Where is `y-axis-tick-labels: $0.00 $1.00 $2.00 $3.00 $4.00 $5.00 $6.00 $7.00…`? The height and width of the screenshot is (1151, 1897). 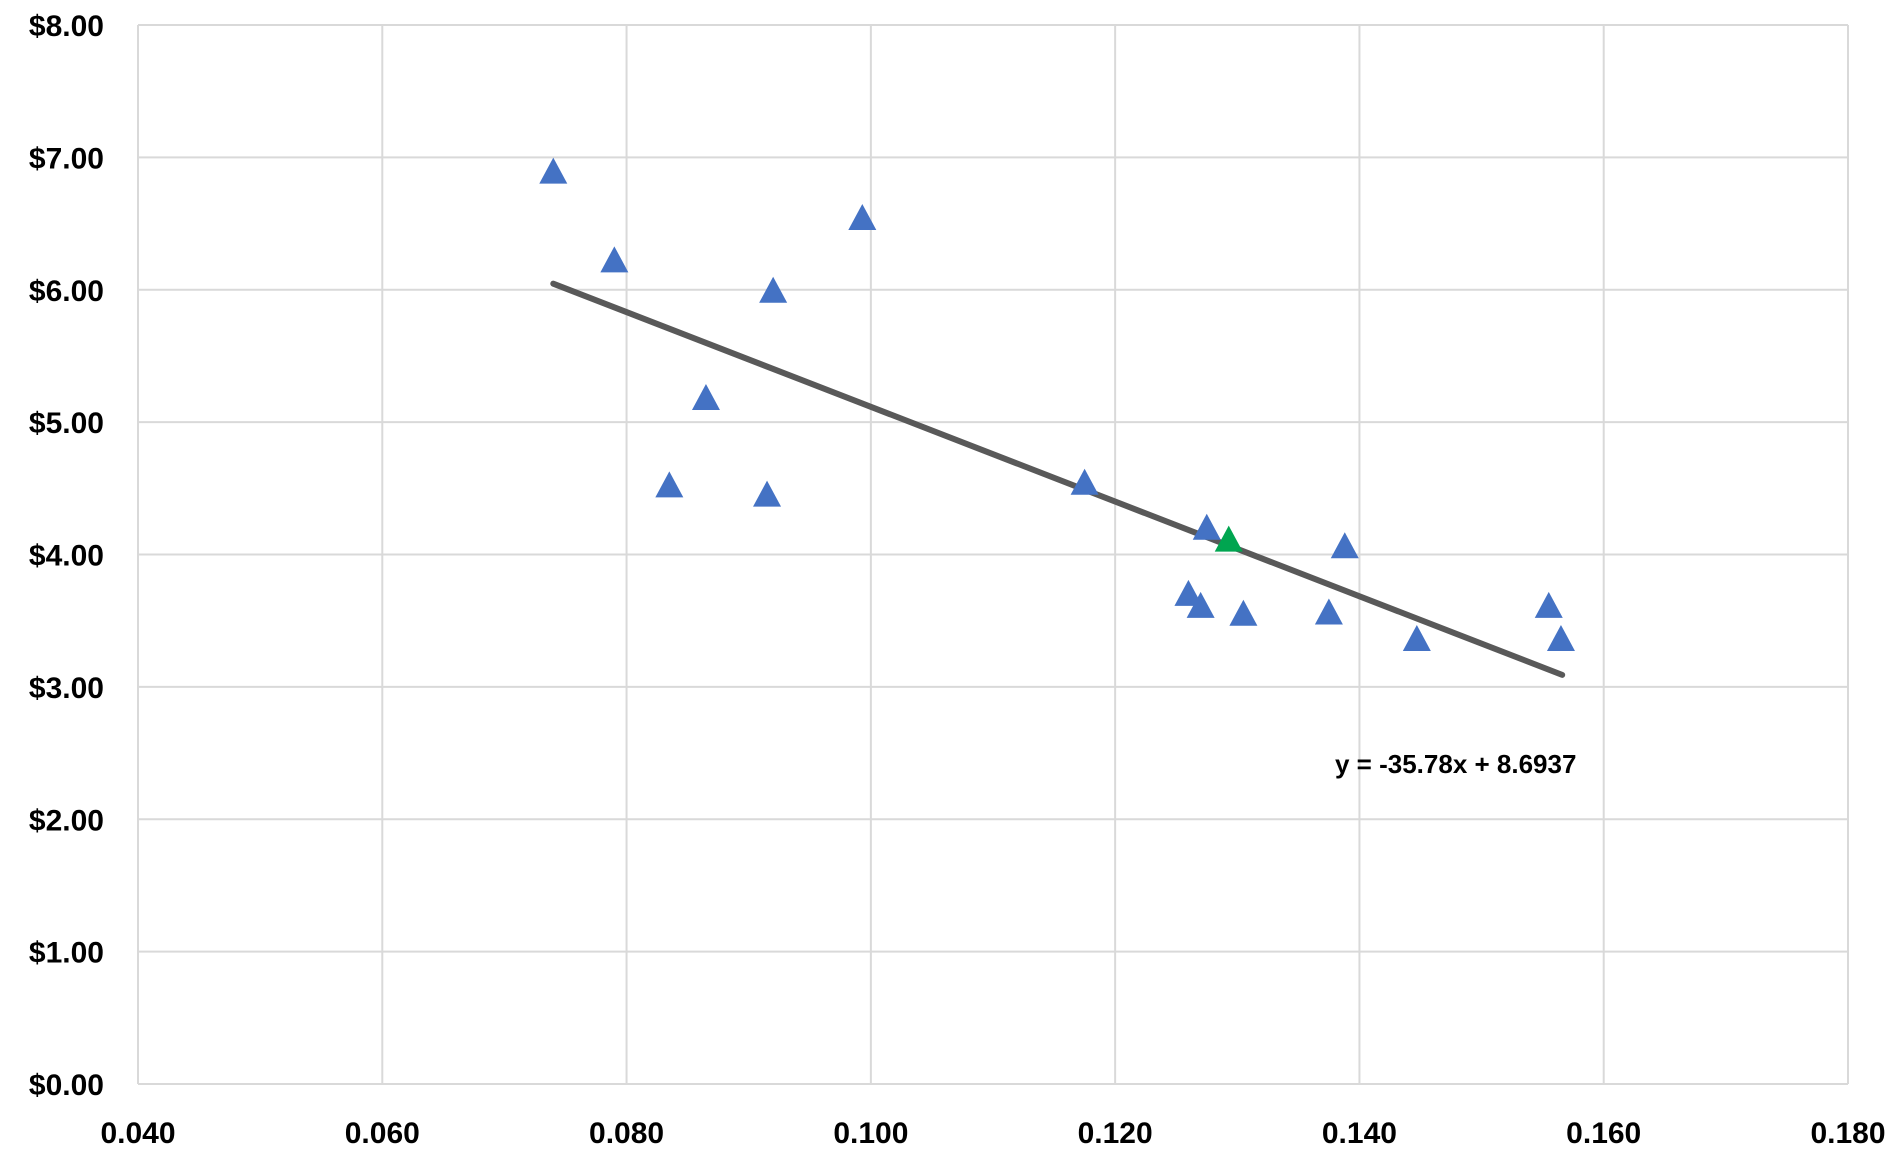 y-axis-tick-labels: $0.00 $1.00 $2.00 $3.00 $4.00 $5.00 $6.00 $7.00… is located at coordinates (66, 556).